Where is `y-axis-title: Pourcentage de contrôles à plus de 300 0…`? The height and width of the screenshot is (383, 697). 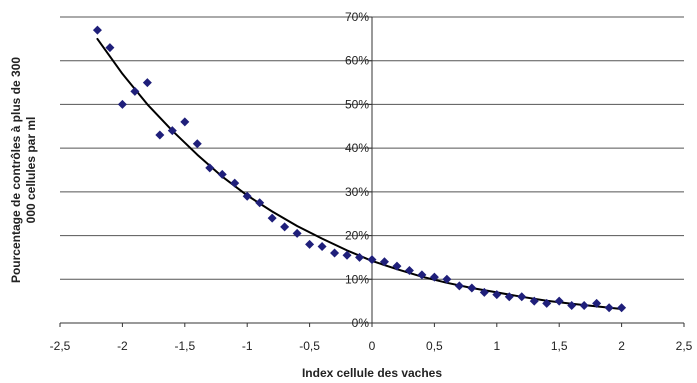 y-axis-title: Pourcentage de contrôles à plus de 300 0… is located at coordinates (23, 170).